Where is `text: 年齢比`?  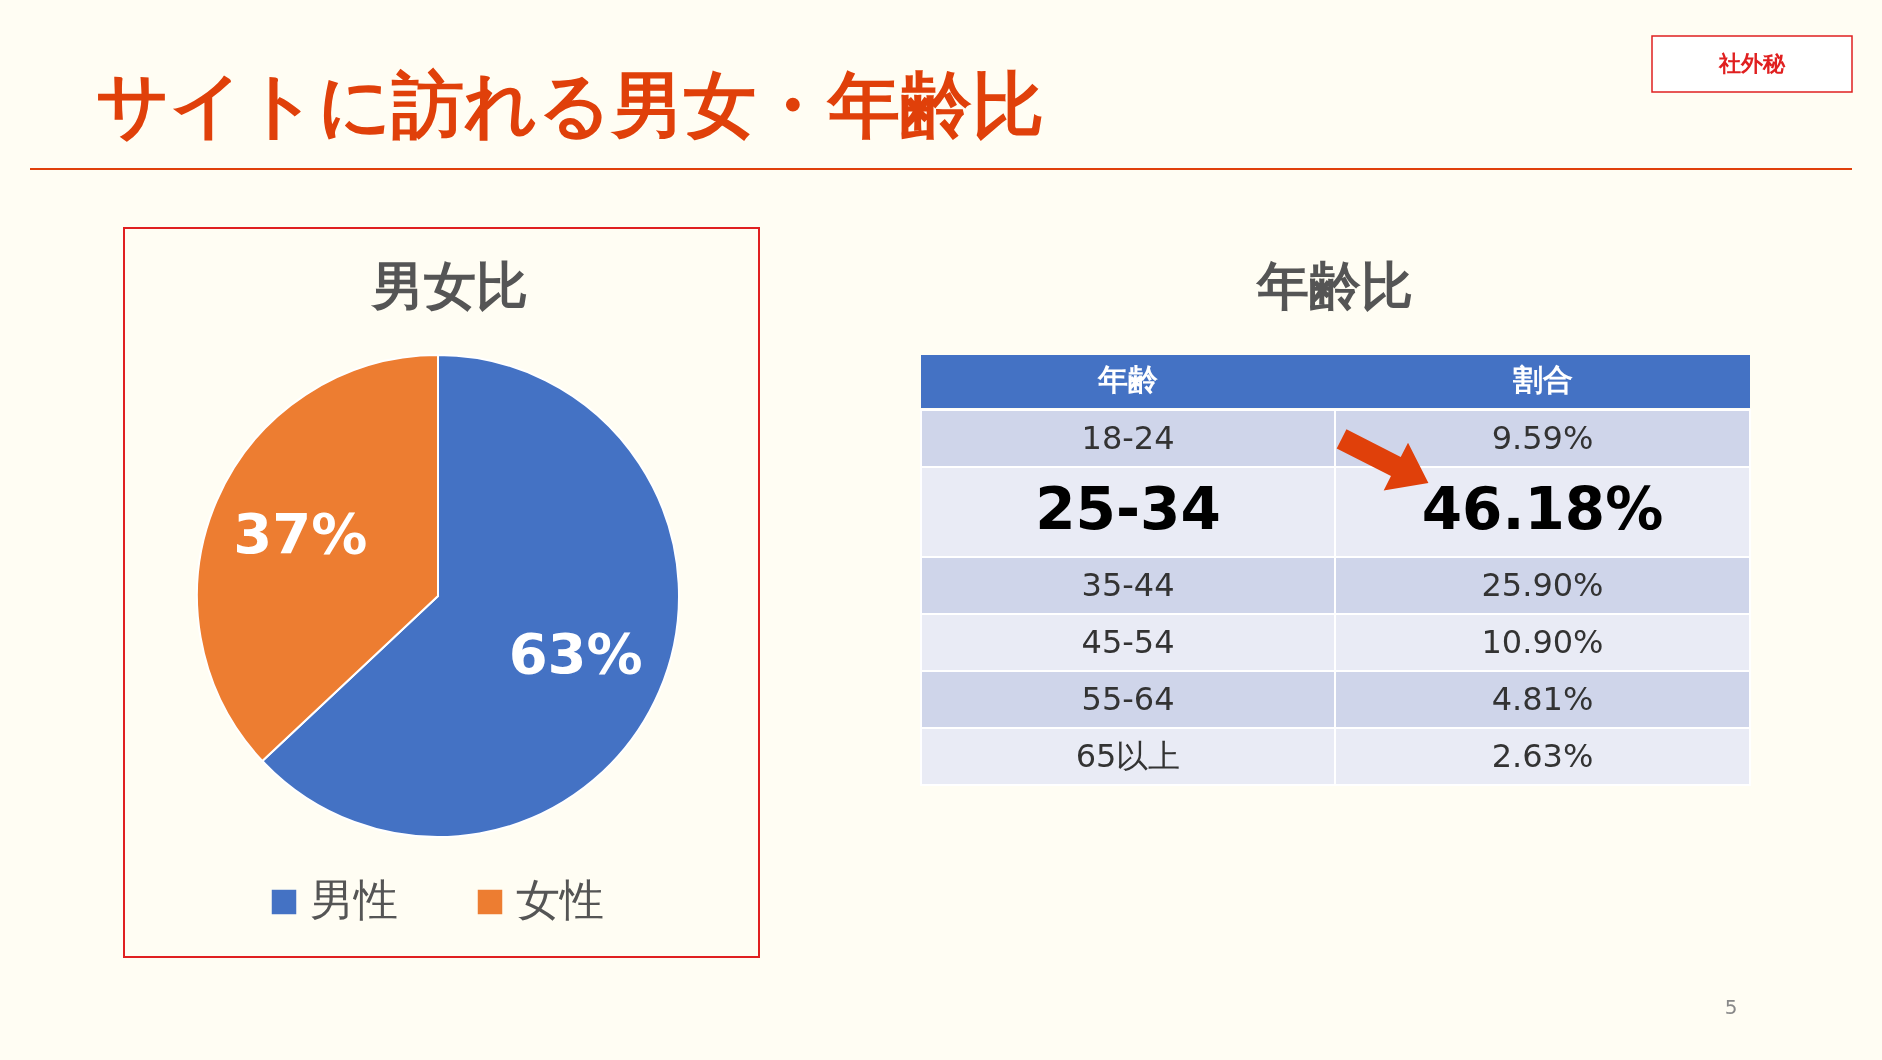
text: 年齢比 is located at coordinates (1334, 286).